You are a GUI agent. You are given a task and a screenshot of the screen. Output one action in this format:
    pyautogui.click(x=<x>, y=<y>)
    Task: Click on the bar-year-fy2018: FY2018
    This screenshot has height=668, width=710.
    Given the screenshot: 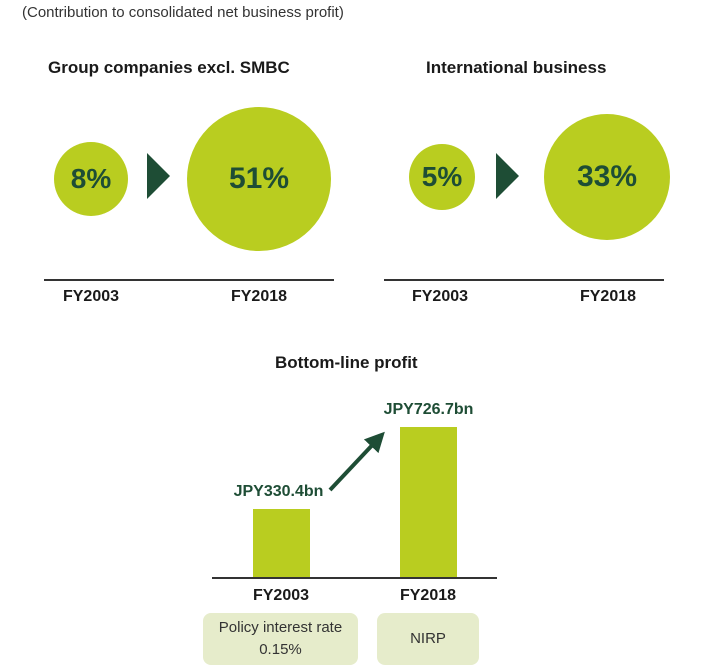 What is the action you would take?
    pyautogui.click(x=428, y=595)
    